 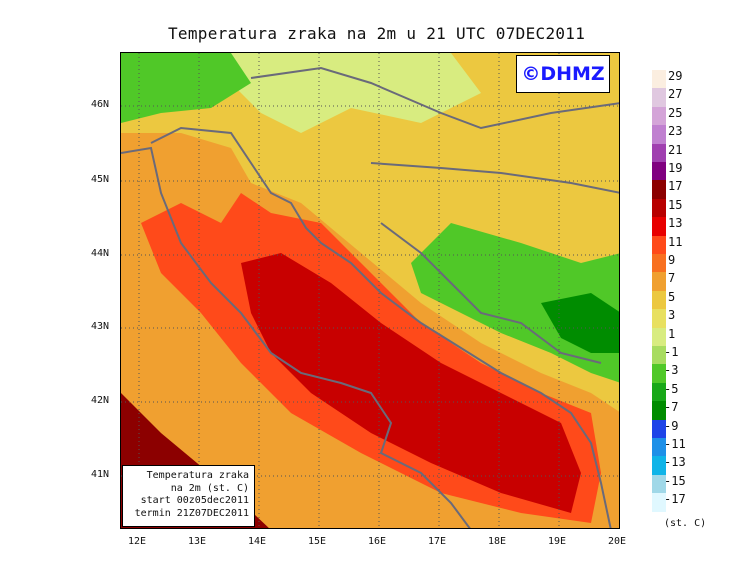 What do you see at coordinates (580, 323) in the screenshot?
I see `dinaric-coldest-region` at bounding box center [580, 323].